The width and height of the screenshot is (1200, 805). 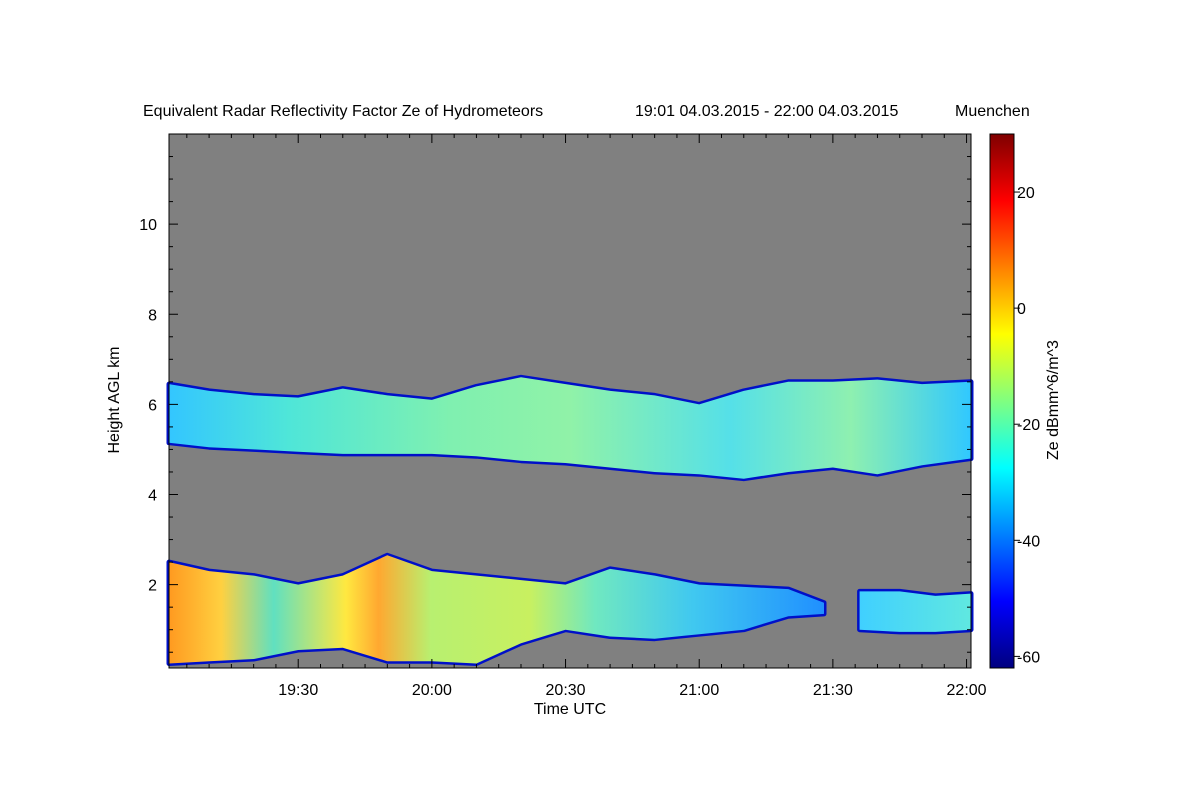 I want to click on x-tick-label: 21:00, so click(x=699, y=690).